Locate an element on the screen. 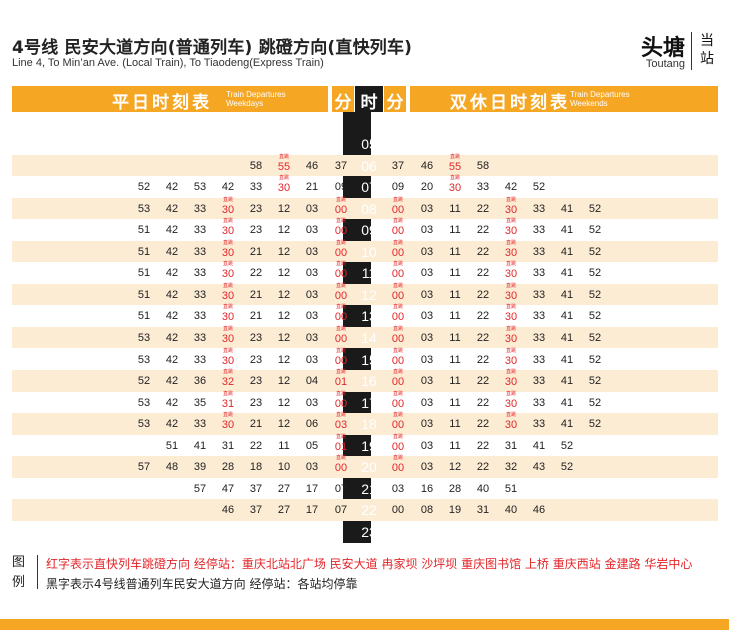 Image resolution: width=729 pixels, height=630 pixels. hour-label: 23 is located at coordinates (369, 531).